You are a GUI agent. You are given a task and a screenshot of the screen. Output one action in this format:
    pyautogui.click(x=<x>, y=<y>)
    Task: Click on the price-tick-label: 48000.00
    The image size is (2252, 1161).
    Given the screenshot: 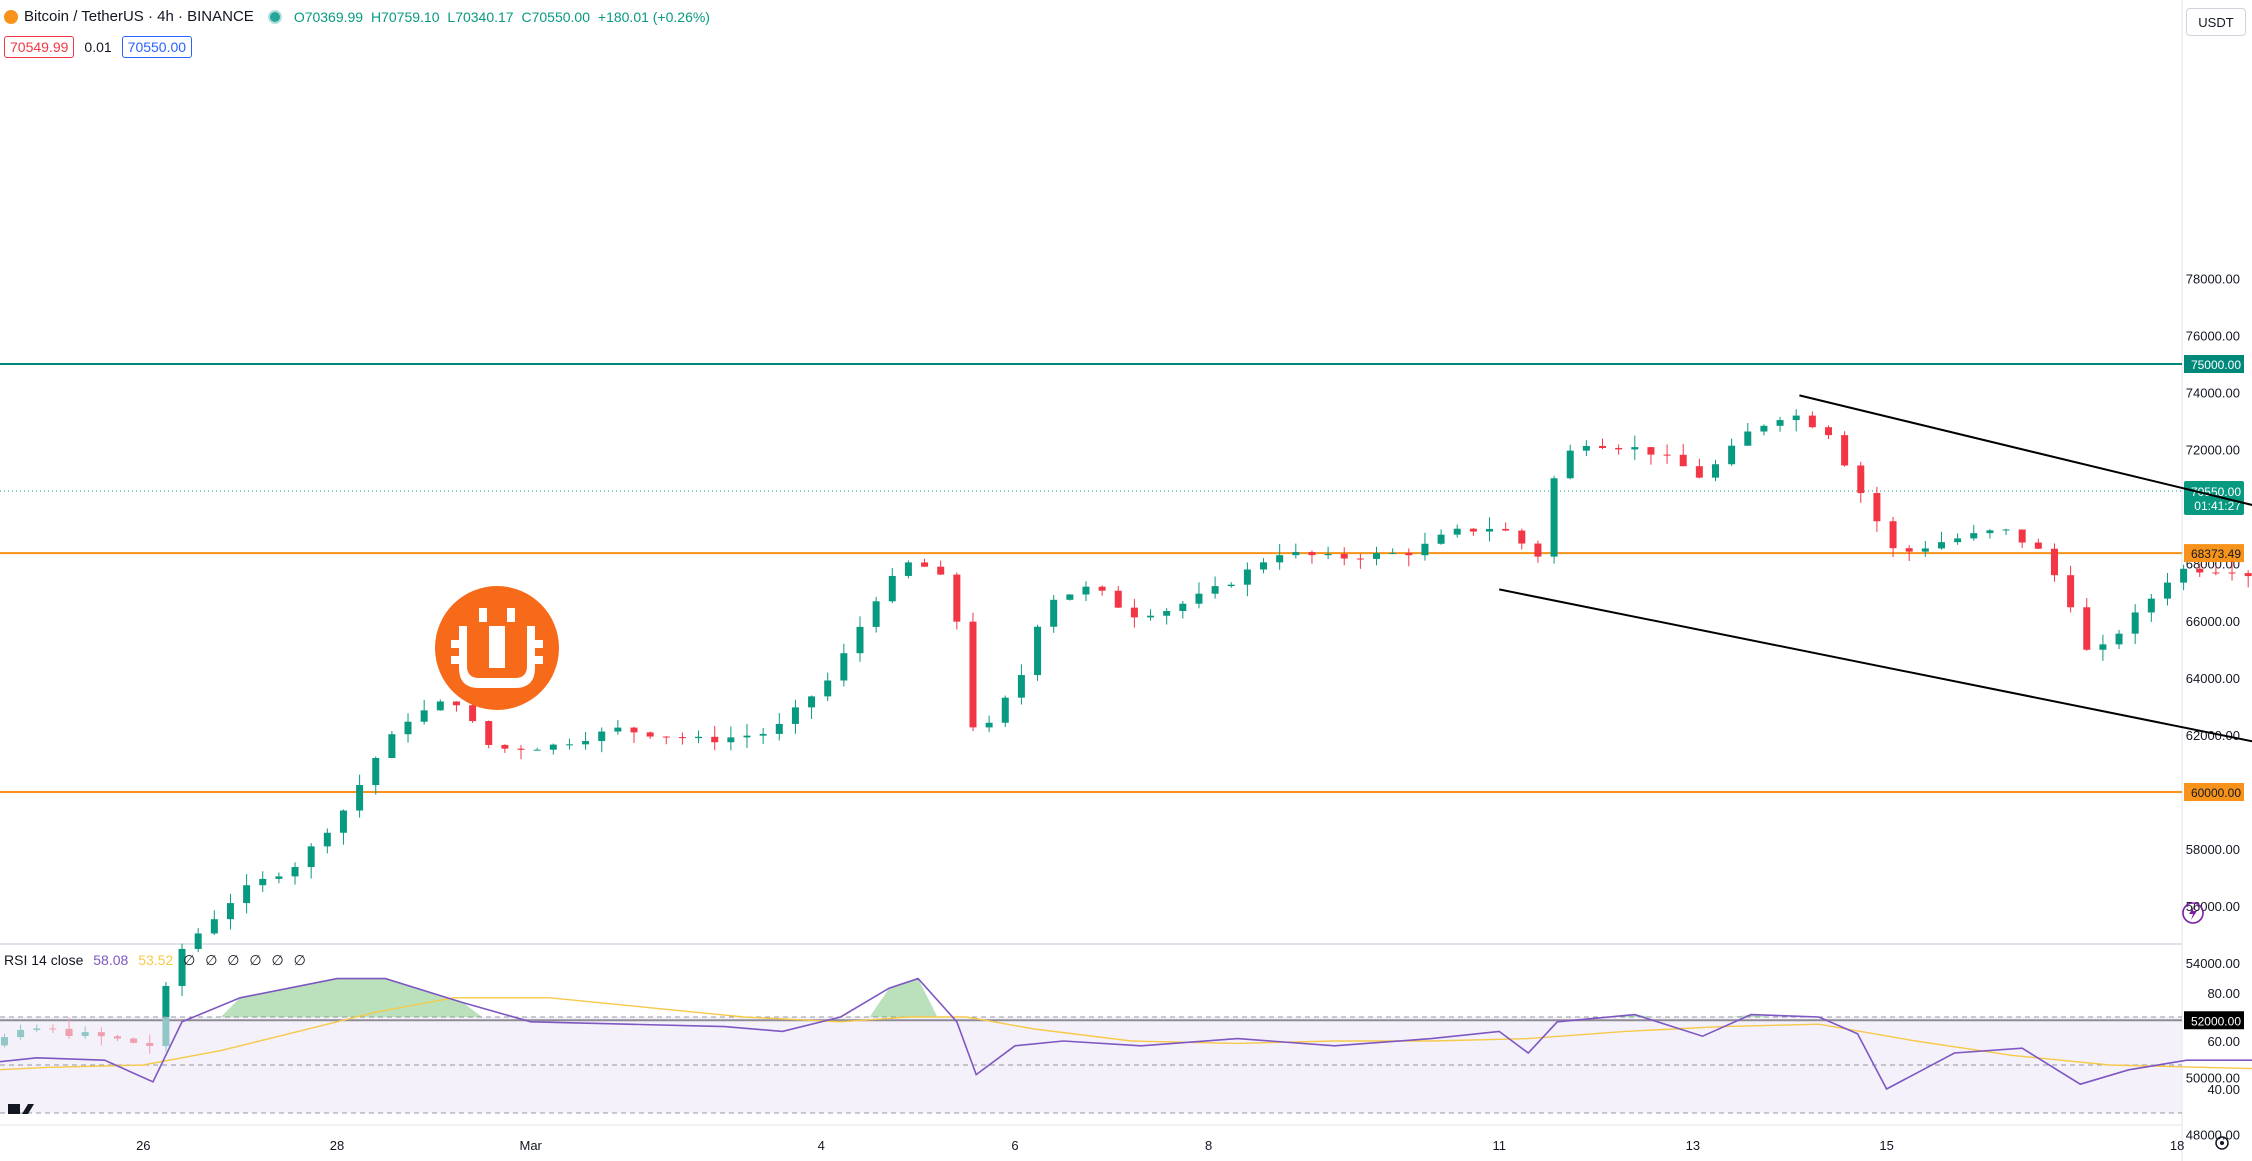 What is the action you would take?
    pyautogui.click(x=2213, y=1134)
    